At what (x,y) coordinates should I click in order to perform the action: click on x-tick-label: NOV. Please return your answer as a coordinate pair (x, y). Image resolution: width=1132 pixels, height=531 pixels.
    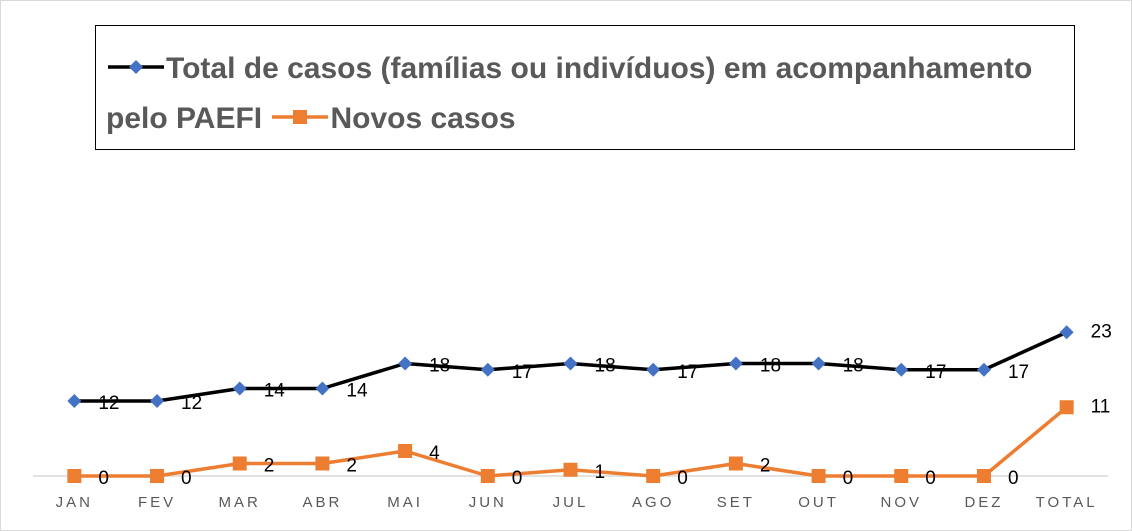
    Looking at the image, I should click on (902, 502).